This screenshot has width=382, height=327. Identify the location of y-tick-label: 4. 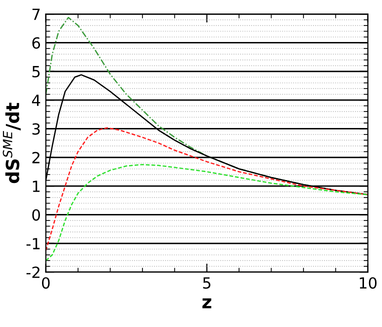
(36, 100).